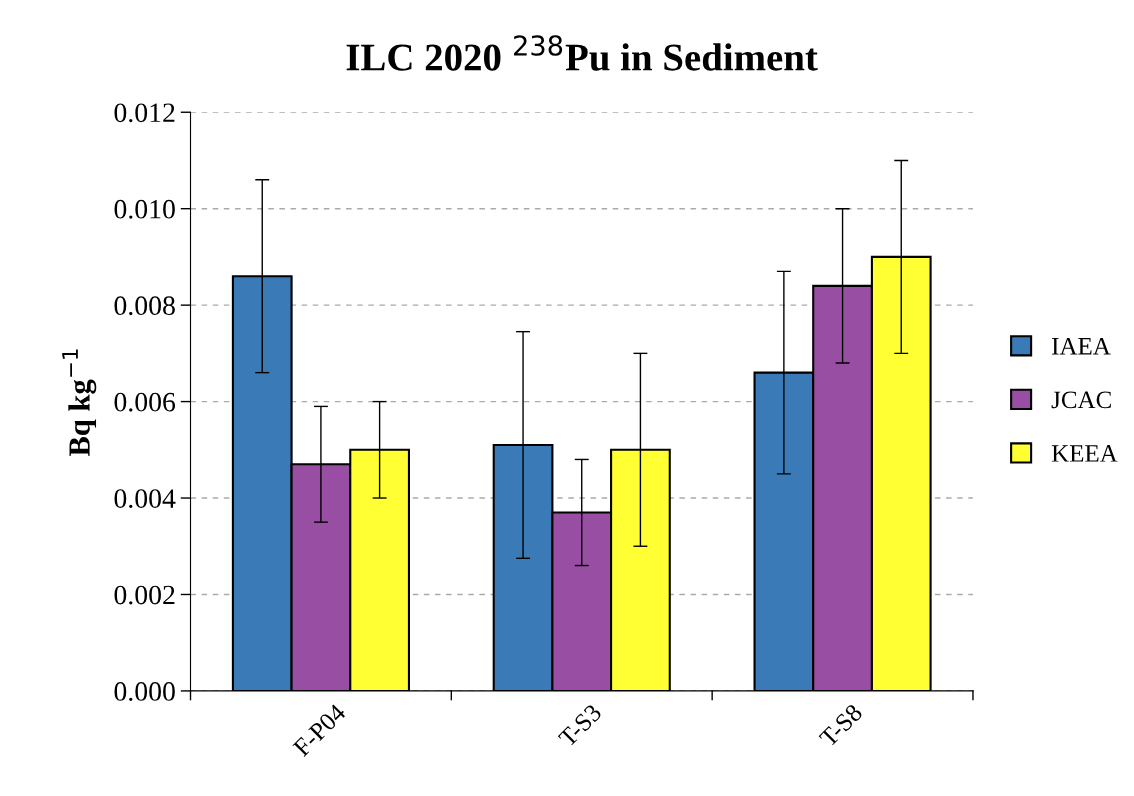  Describe the element at coordinates (144, 595) in the screenshot. I see `y-tick-label: 0.002` at that location.